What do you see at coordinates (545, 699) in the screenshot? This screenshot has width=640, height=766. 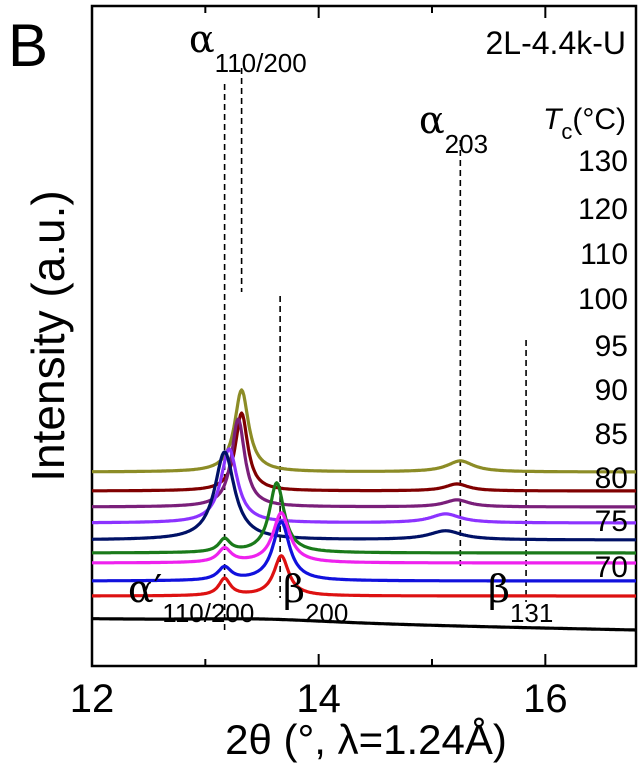 I see `x-tick-label: 16` at bounding box center [545, 699].